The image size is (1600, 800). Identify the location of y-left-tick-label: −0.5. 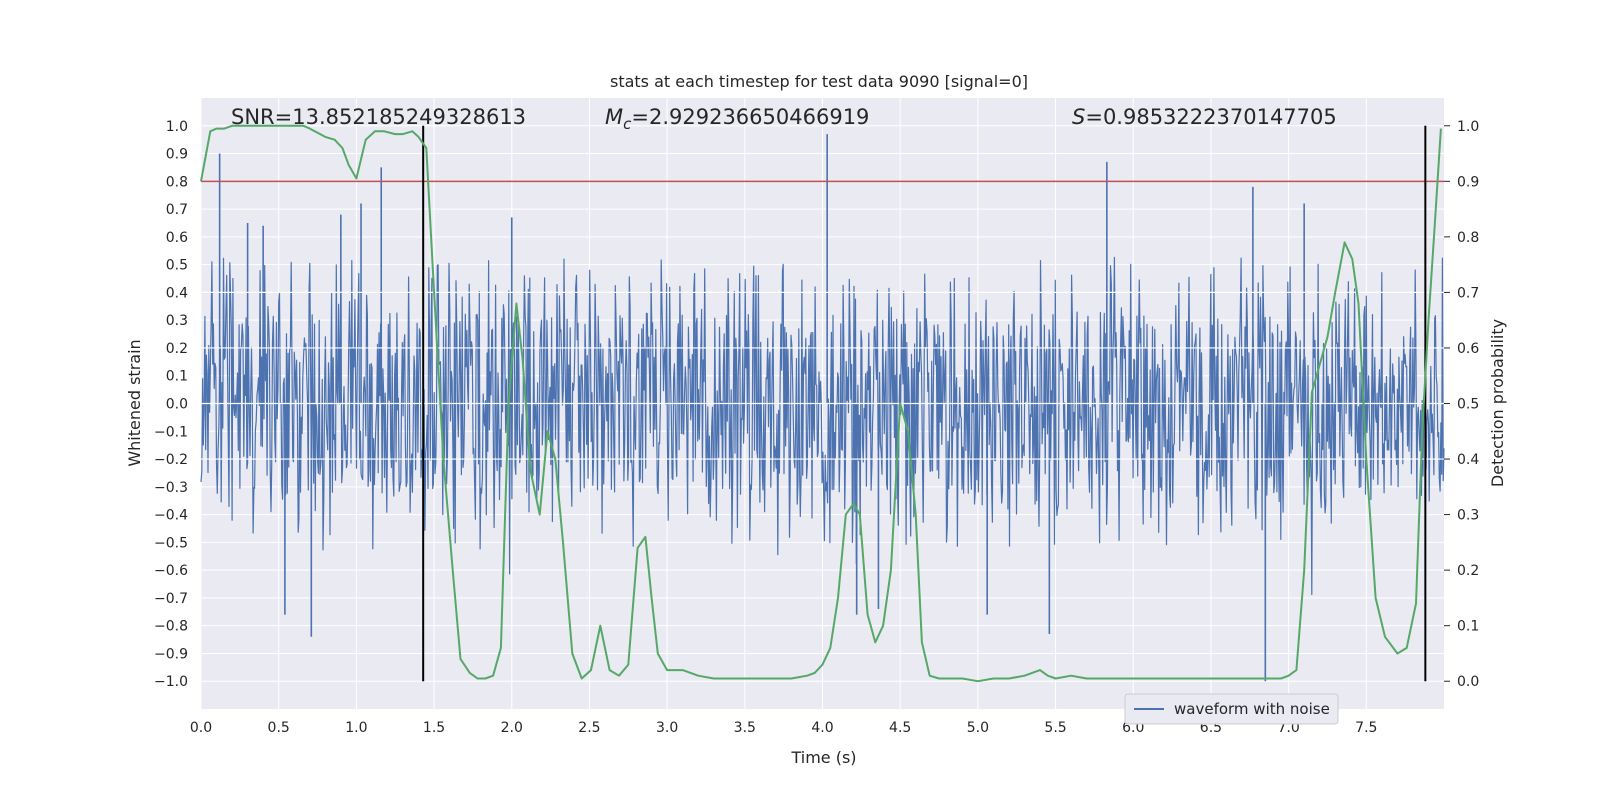
(171, 543).